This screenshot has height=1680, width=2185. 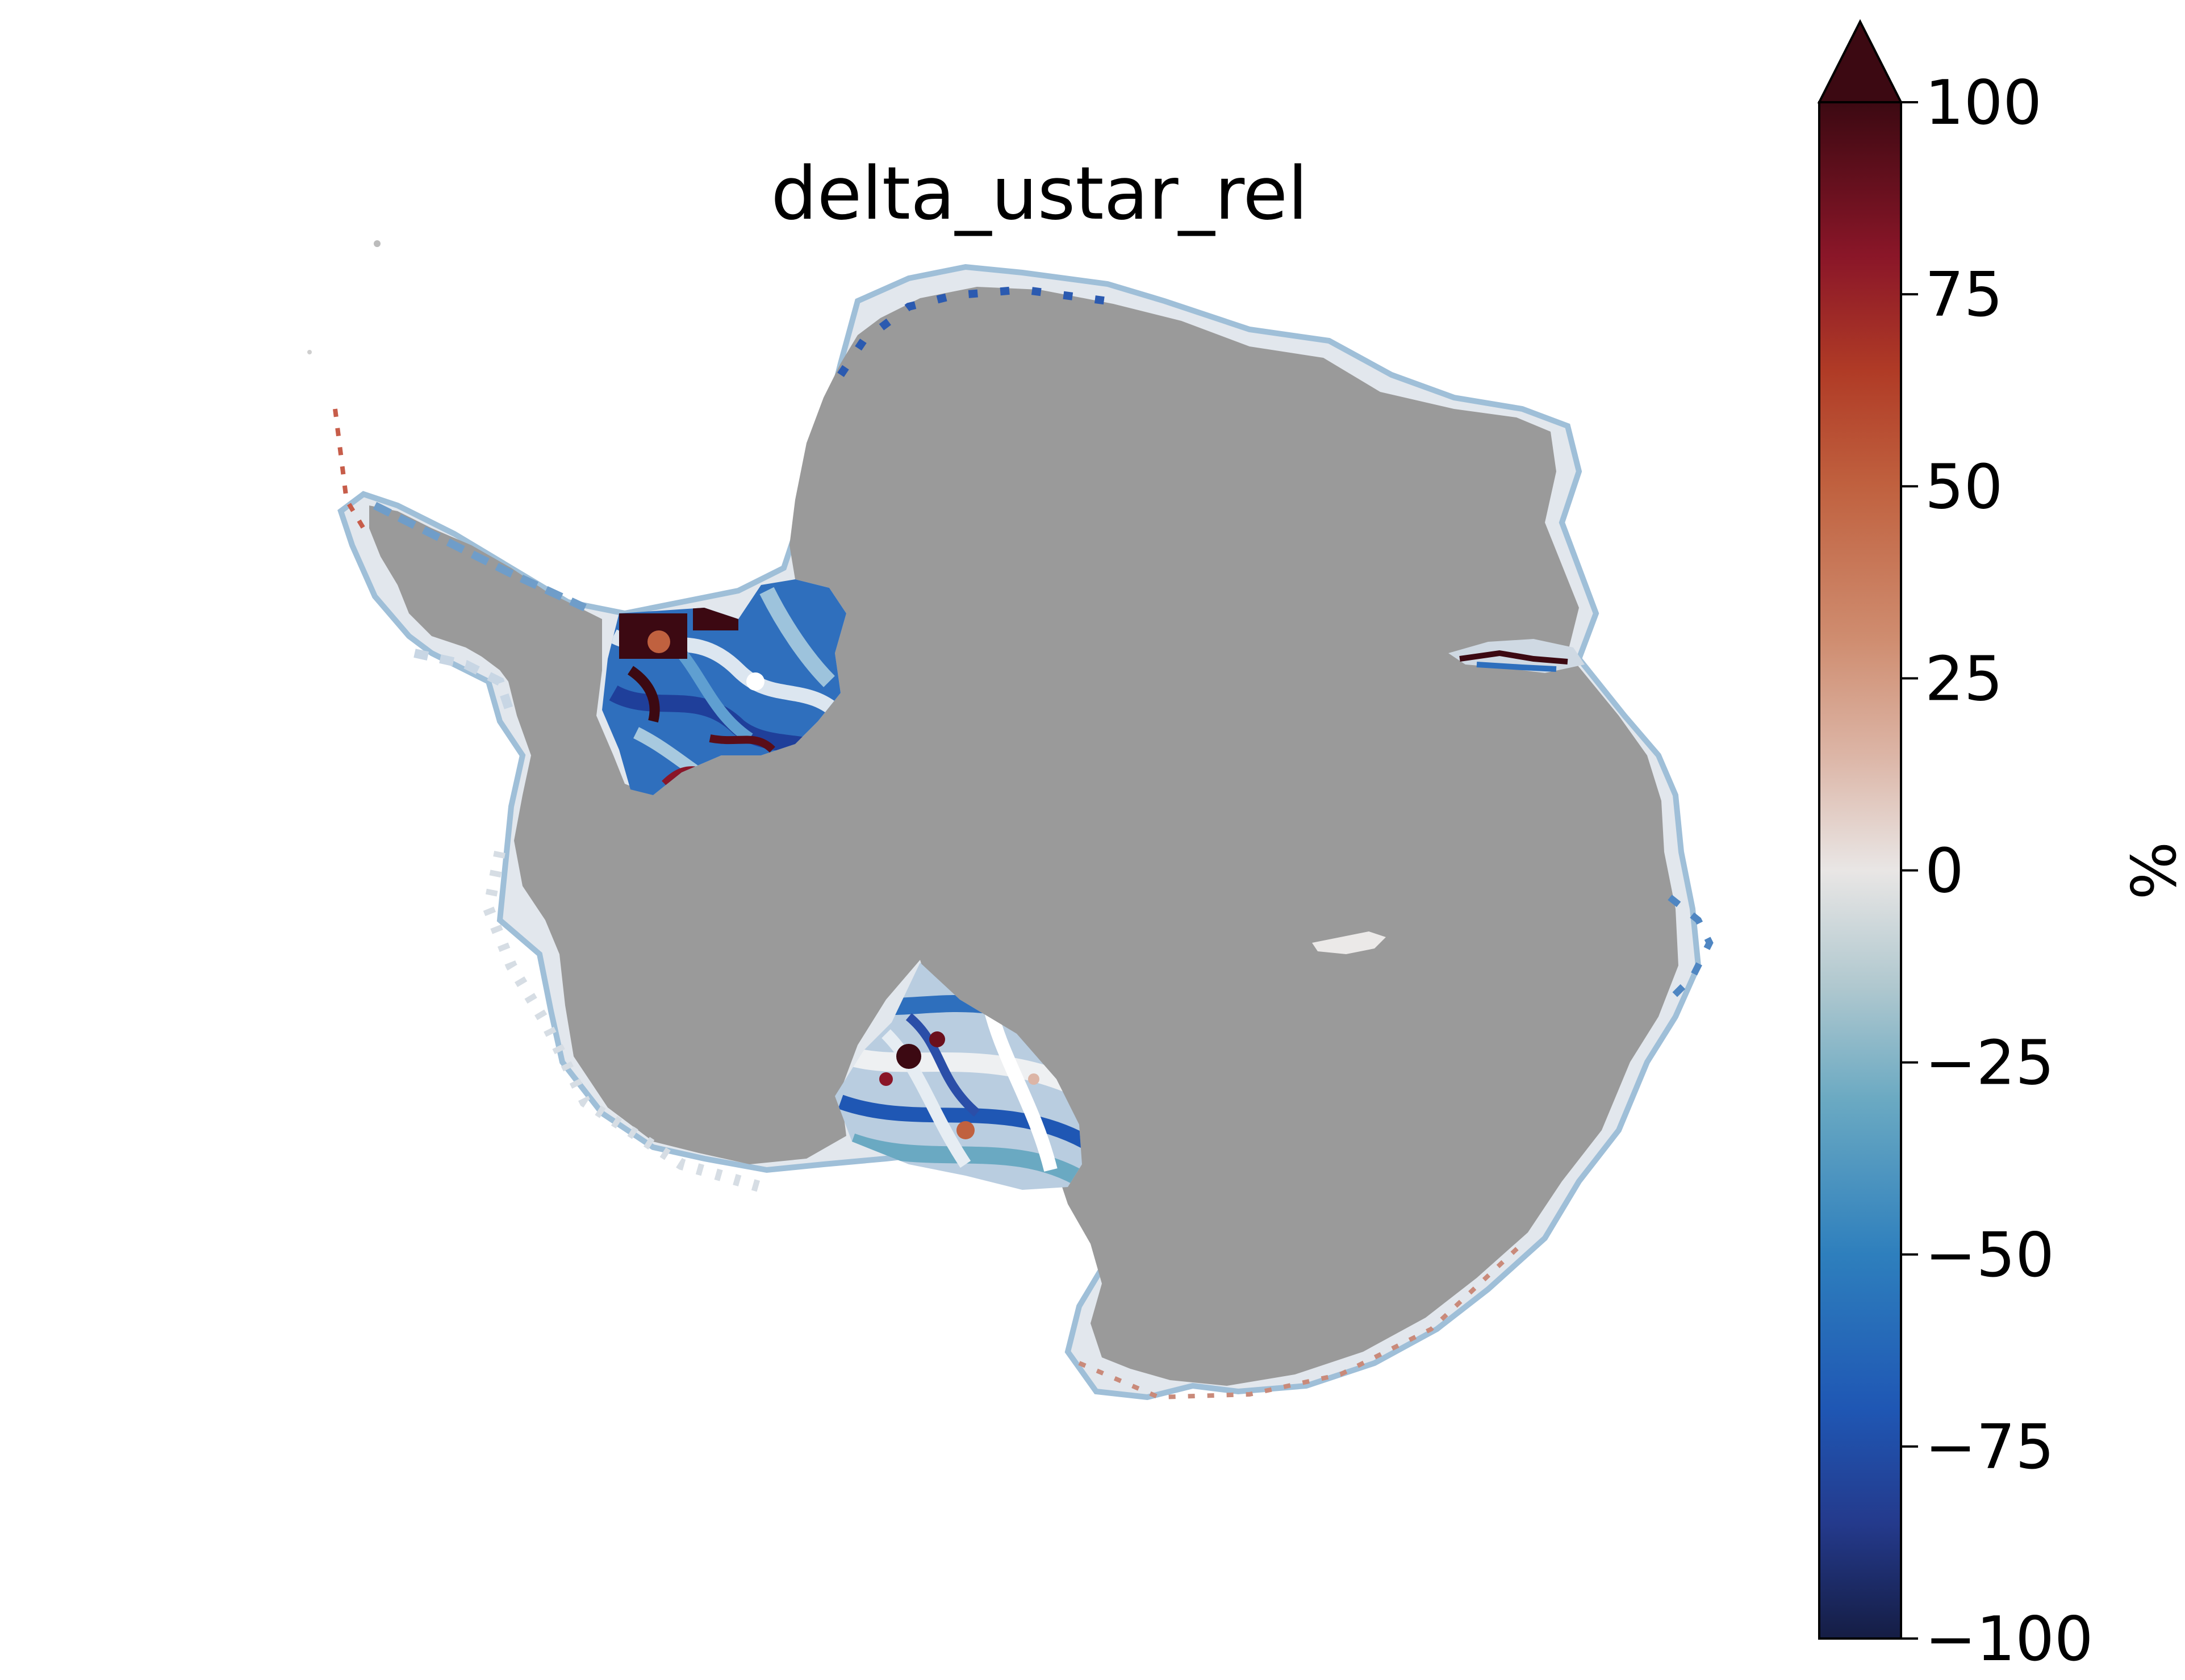 I want to click on colorbar-extend-arrow, so click(x=1860, y=61).